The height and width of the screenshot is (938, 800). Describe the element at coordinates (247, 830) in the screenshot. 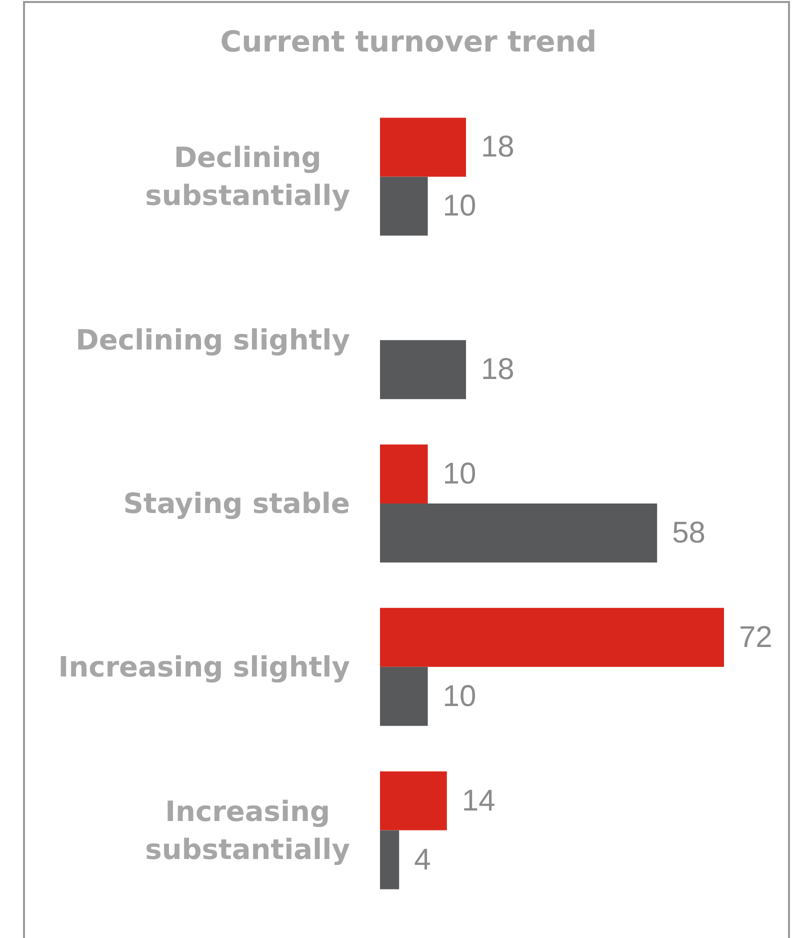

I see `y-tick-label: Increasing substantially` at that location.